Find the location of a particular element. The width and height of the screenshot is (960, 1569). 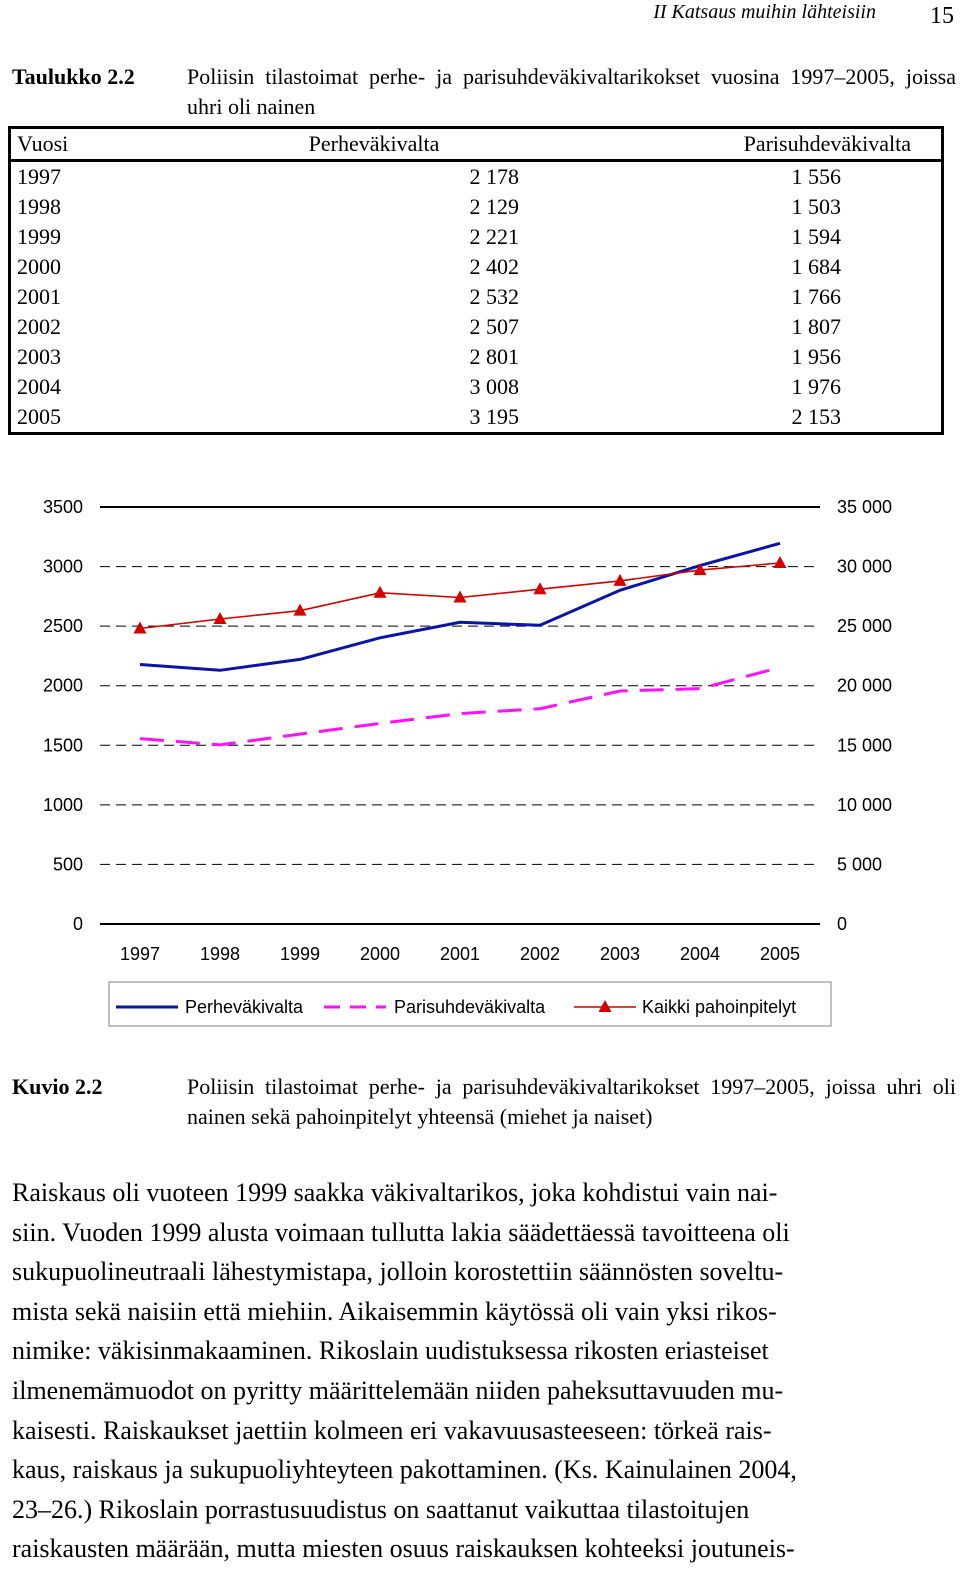

legend-box is located at coordinates (470, 1004).